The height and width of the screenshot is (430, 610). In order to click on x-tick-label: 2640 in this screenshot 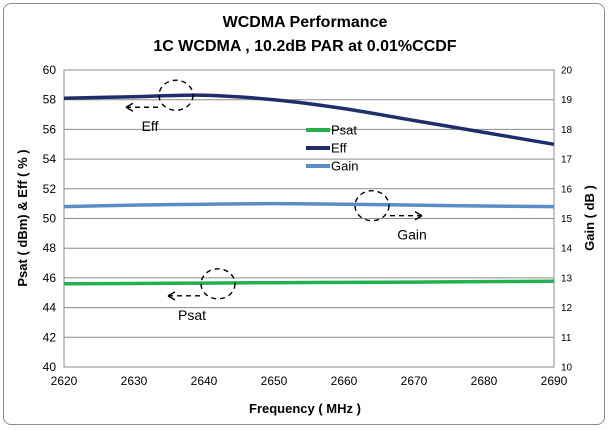, I will do `click(204, 381)`.